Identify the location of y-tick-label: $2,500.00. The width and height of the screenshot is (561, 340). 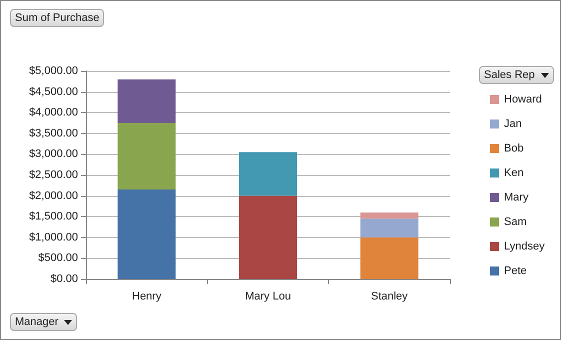
(53, 175).